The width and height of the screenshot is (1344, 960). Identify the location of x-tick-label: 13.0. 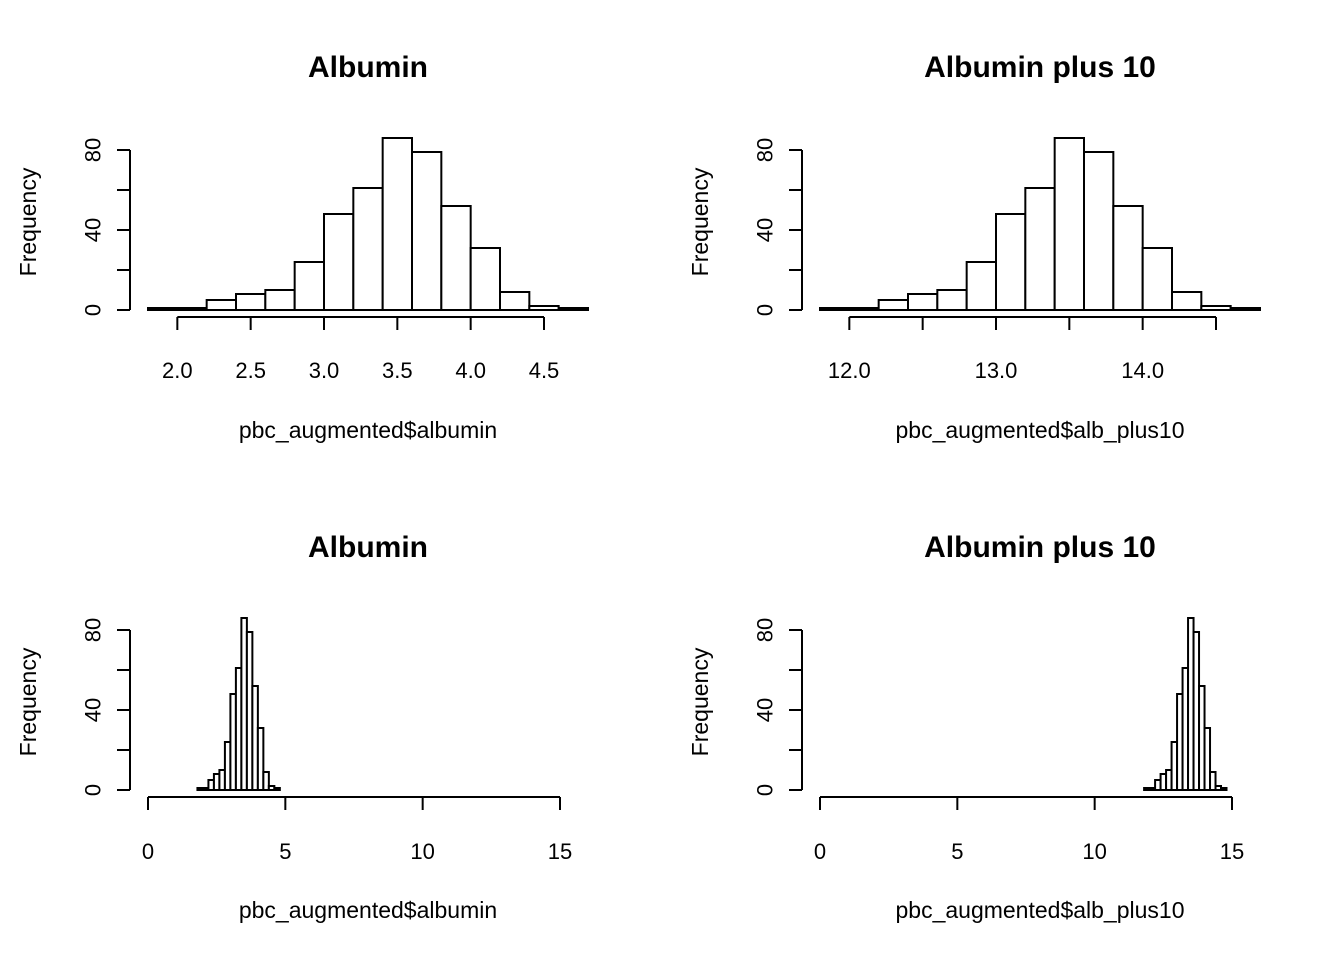
(996, 370).